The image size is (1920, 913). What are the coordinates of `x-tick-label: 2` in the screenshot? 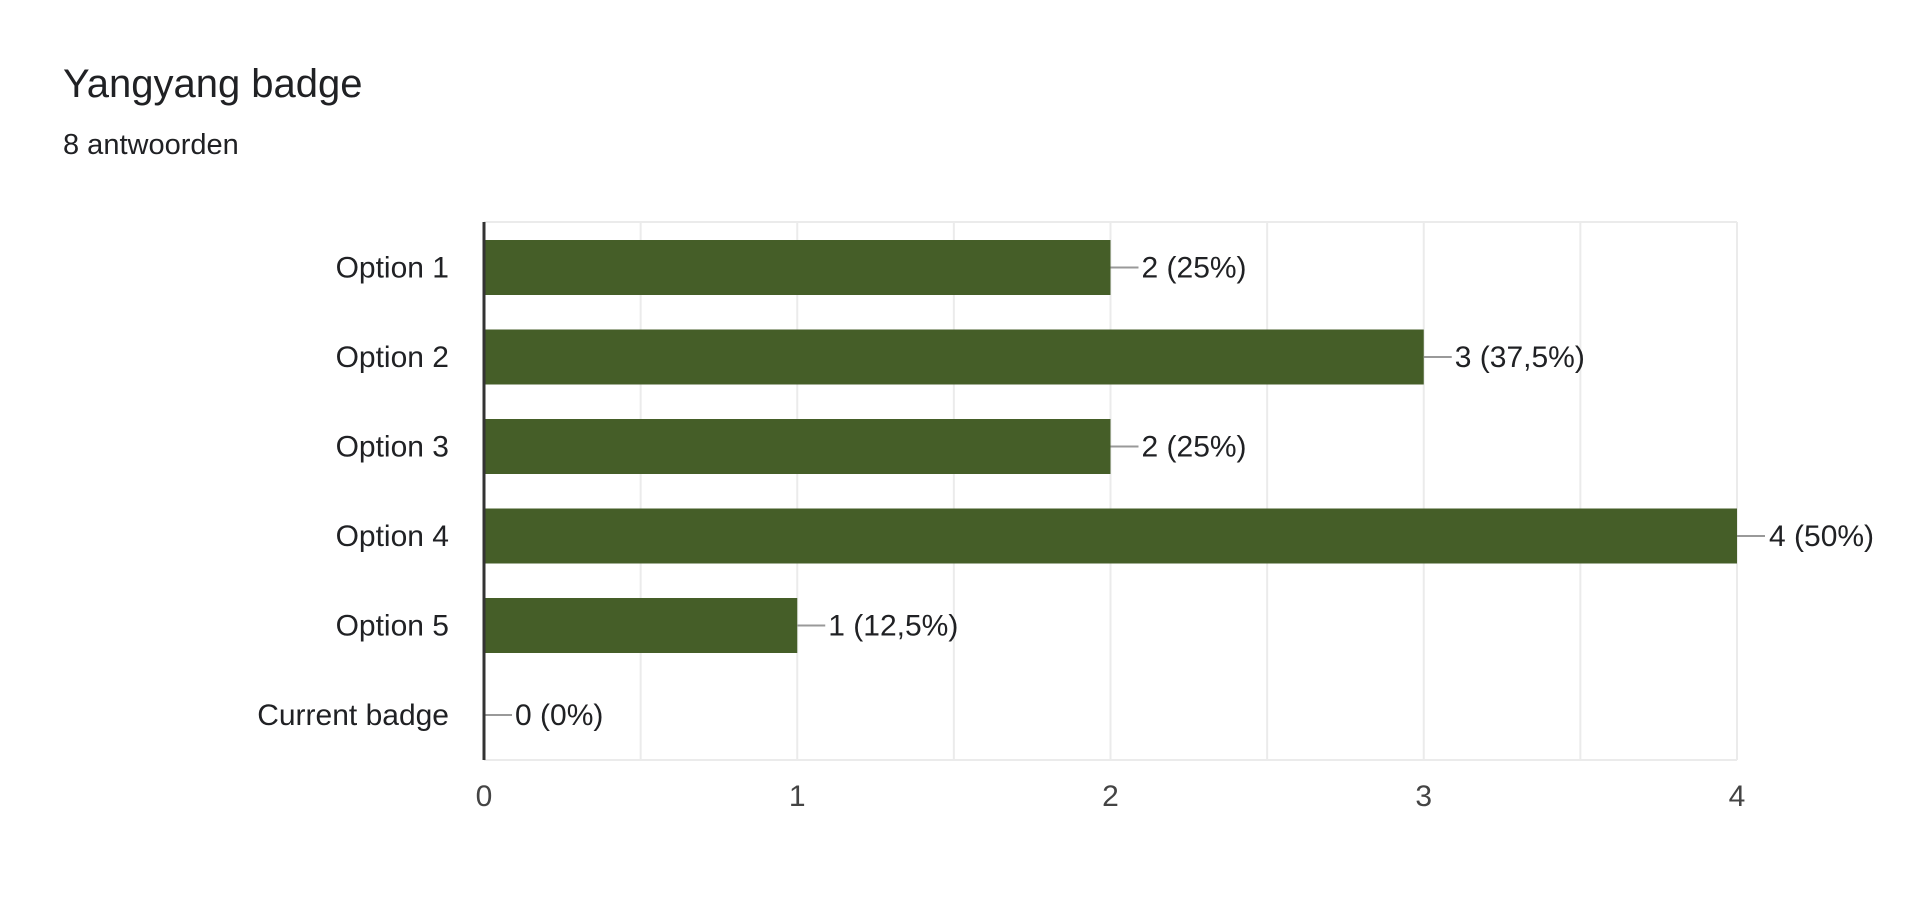 It's located at (1110, 796).